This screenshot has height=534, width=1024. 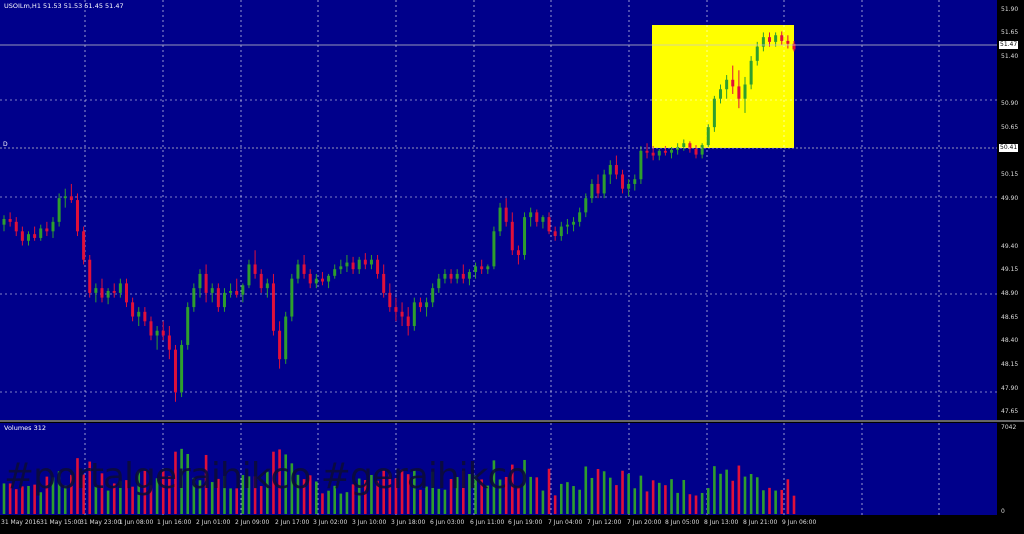 What do you see at coordinates (330, 522) in the screenshot?
I see `time-tick-label: 3 Jun 02:00` at bounding box center [330, 522].